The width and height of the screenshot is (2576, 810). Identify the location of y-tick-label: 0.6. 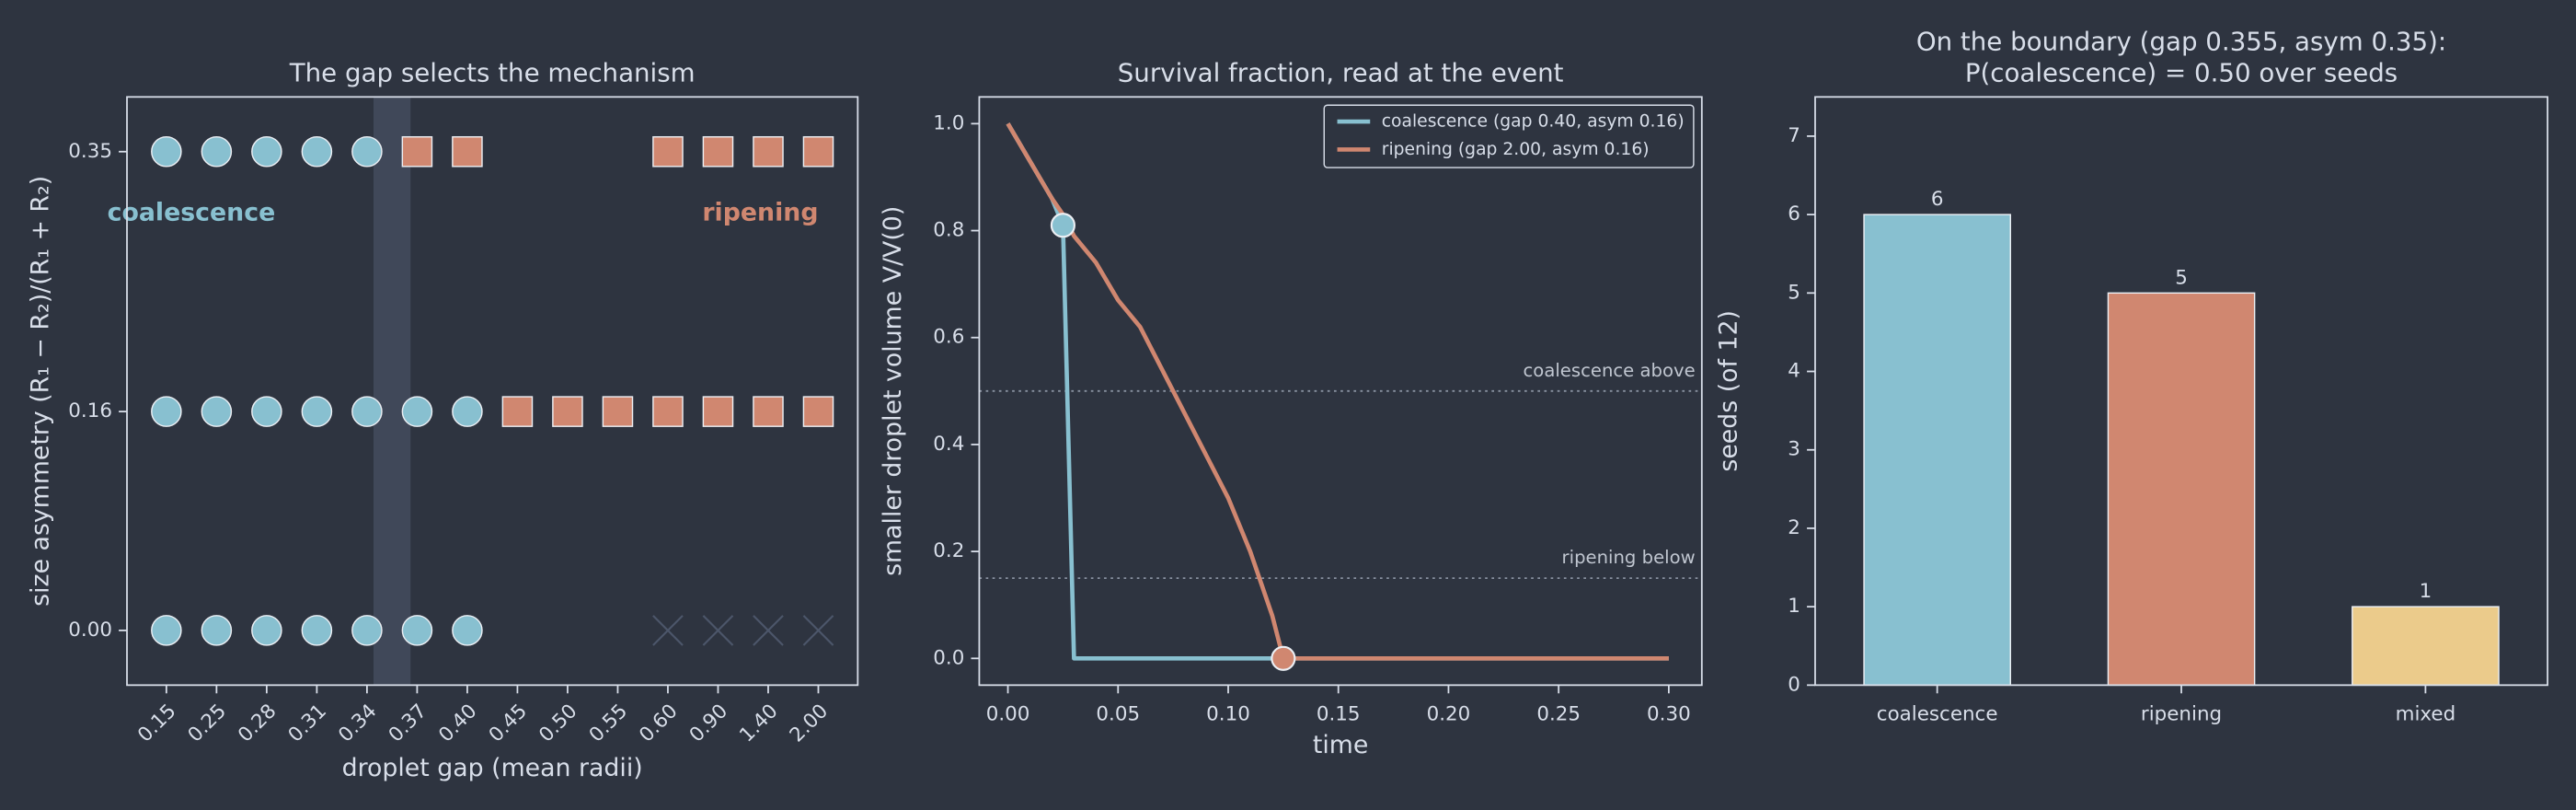
(949, 337).